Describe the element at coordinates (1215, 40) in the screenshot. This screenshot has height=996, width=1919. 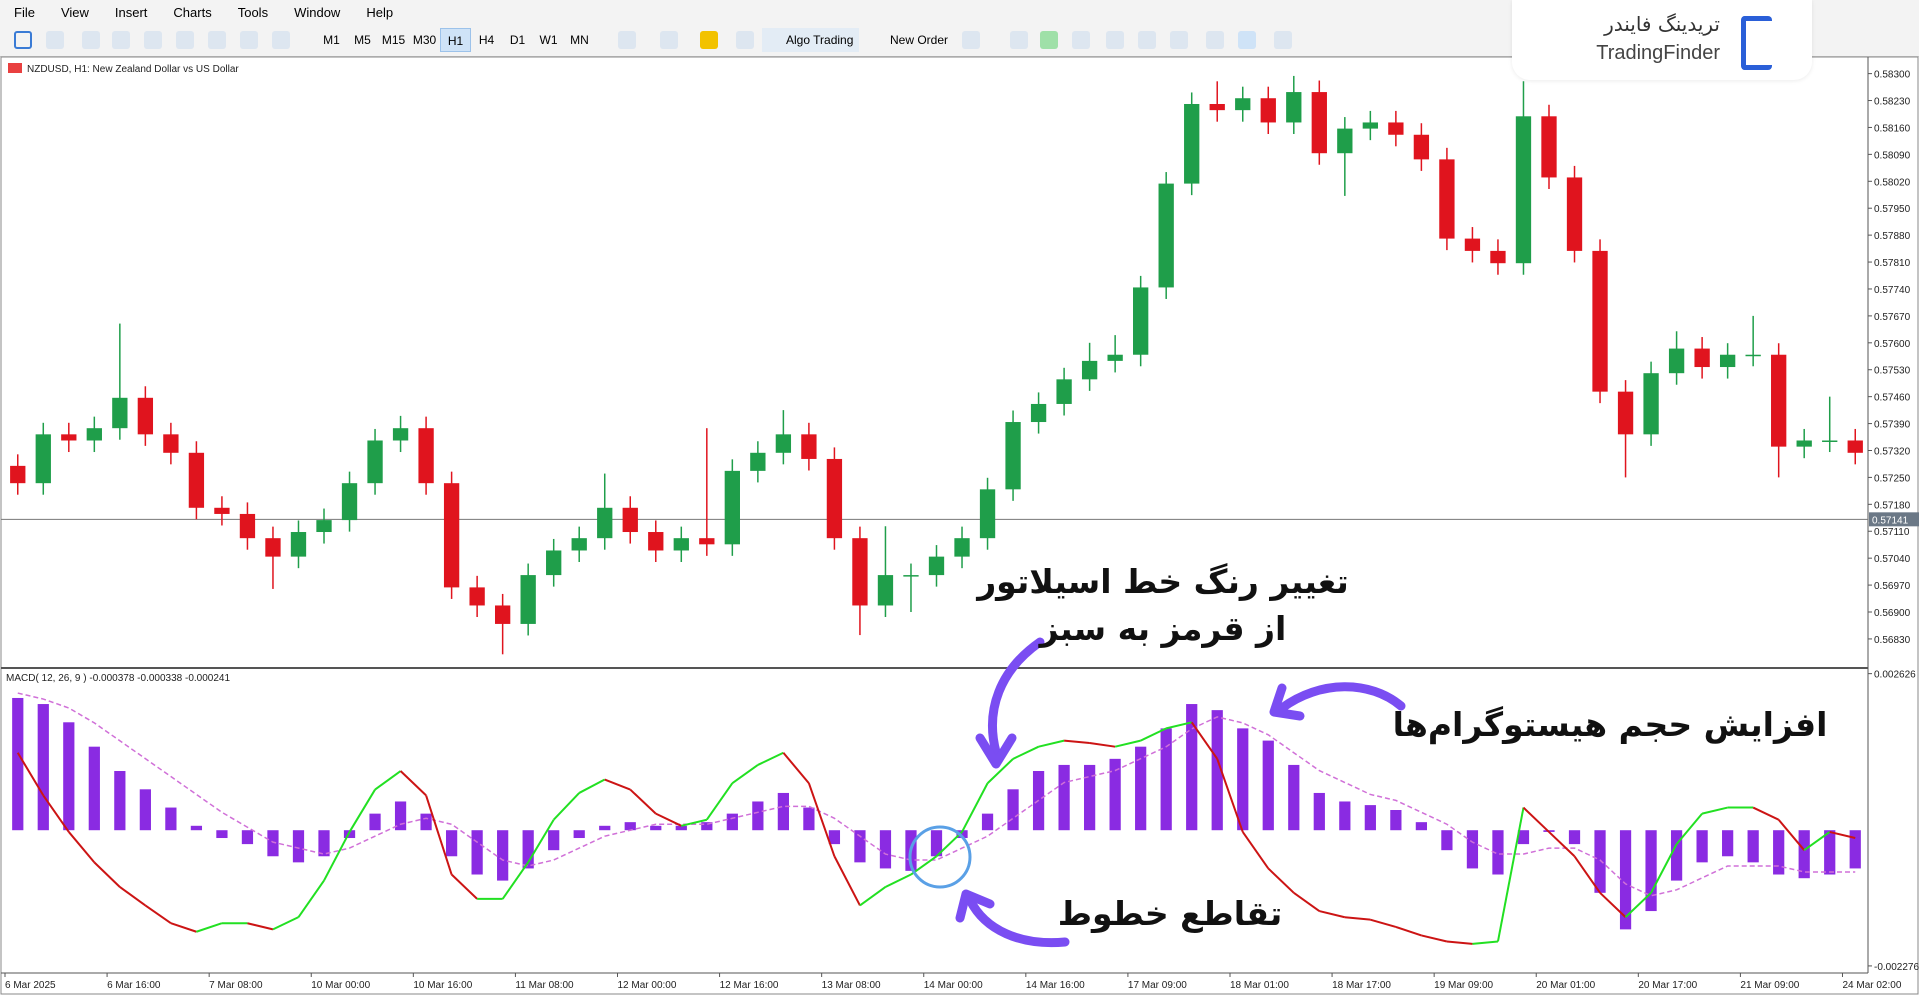
I see `autoscroll-icon` at that location.